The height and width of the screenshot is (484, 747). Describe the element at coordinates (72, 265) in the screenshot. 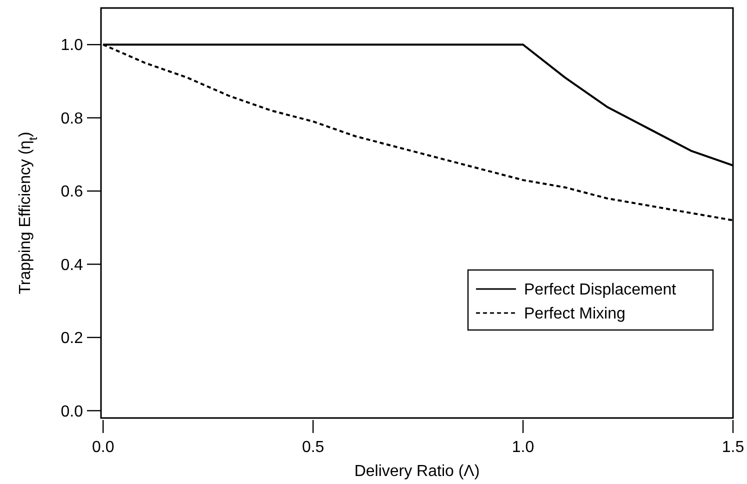

I see `y-tick-label: 0.4` at that location.